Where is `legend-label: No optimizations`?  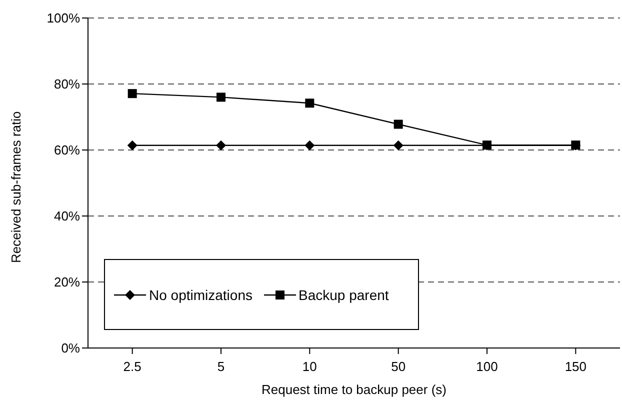
legend-label: No optimizations is located at coordinates (200, 294).